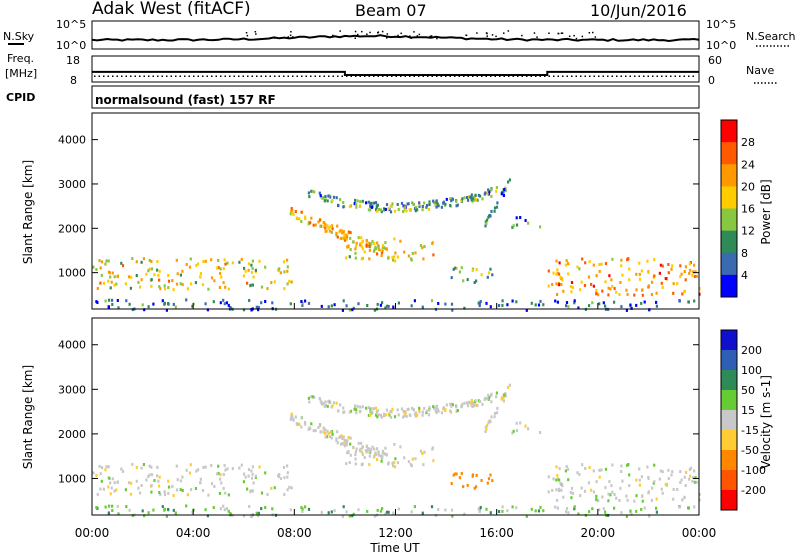  What do you see at coordinates (748, 410) in the screenshot?
I see `velocity-colorbar-tick: 15` at bounding box center [748, 410].